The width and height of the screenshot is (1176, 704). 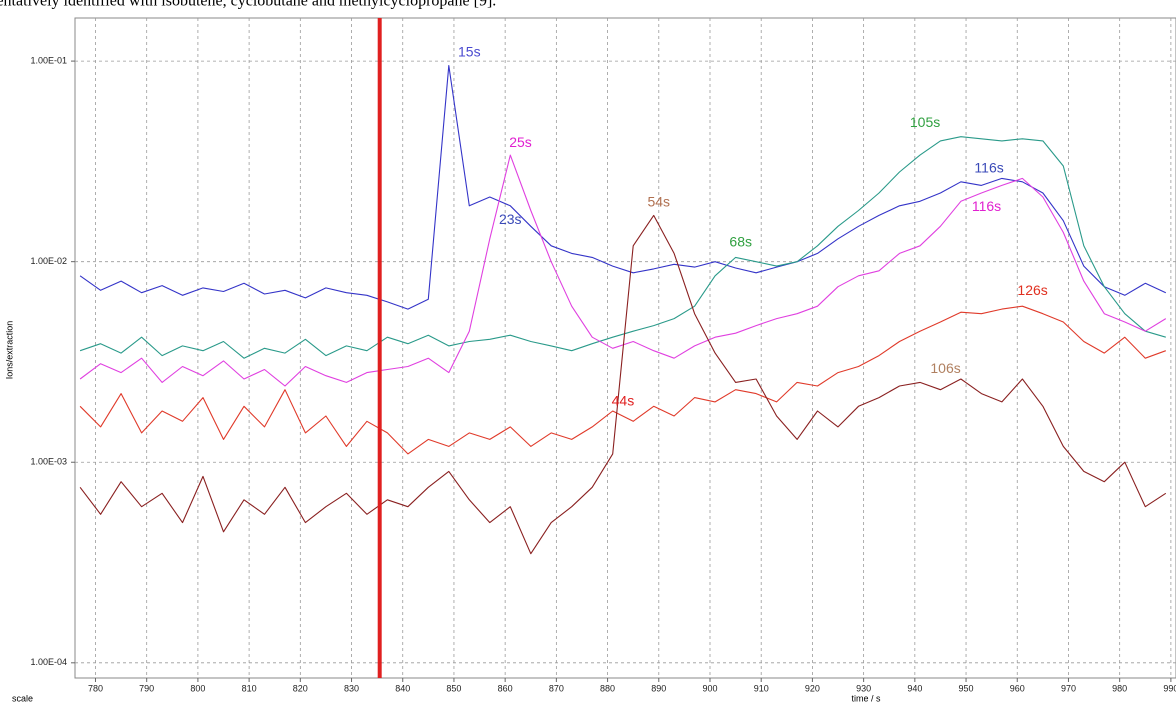 I want to click on x-tick-label: 820, so click(x=300, y=688).